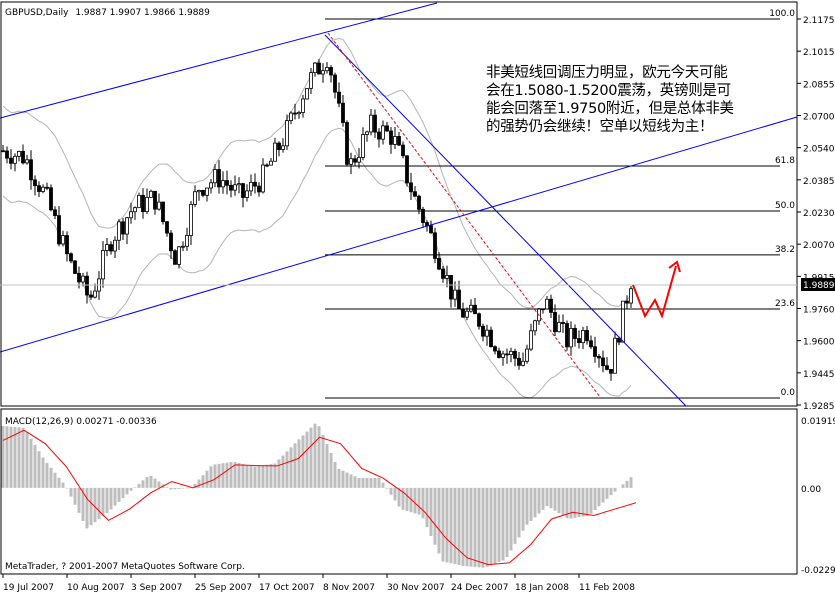  What do you see at coordinates (156, 588) in the screenshot?
I see `time-tick-label: 3 Sep 2007` at bounding box center [156, 588].